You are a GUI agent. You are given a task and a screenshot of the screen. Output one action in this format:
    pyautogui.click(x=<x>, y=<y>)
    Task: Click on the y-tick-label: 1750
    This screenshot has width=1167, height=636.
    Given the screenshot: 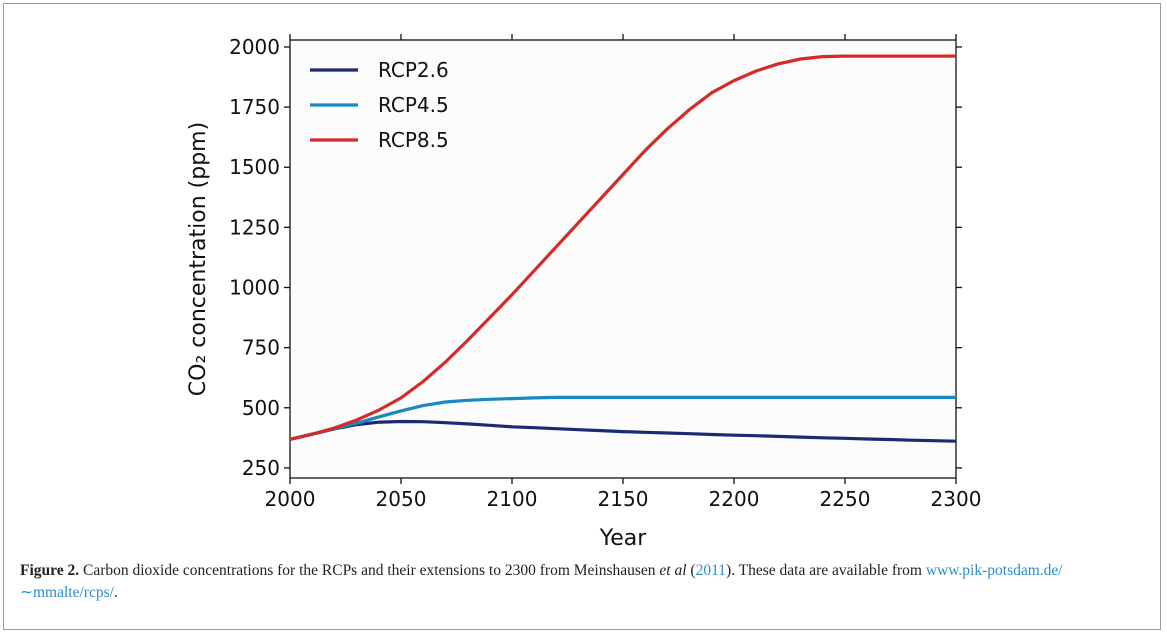 What is the action you would take?
    pyautogui.click(x=254, y=107)
    